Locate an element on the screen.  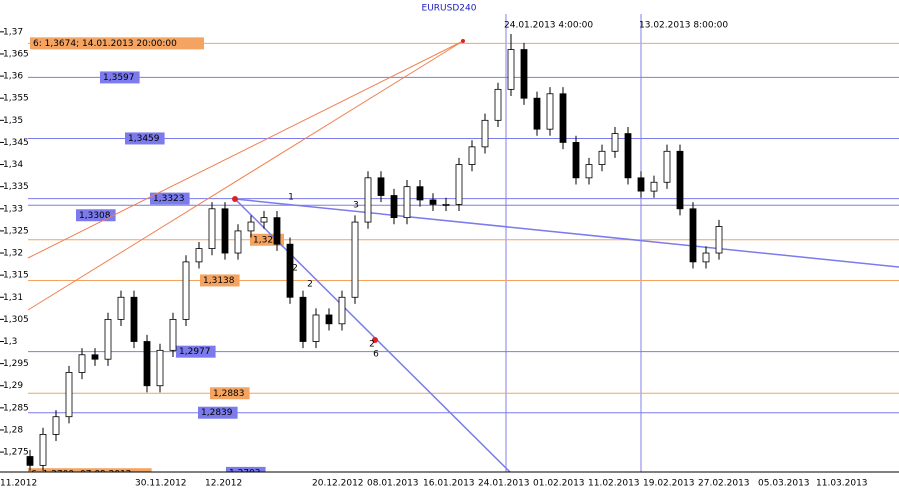
level-label: 1,3597 is located at coordinates (119, 78).